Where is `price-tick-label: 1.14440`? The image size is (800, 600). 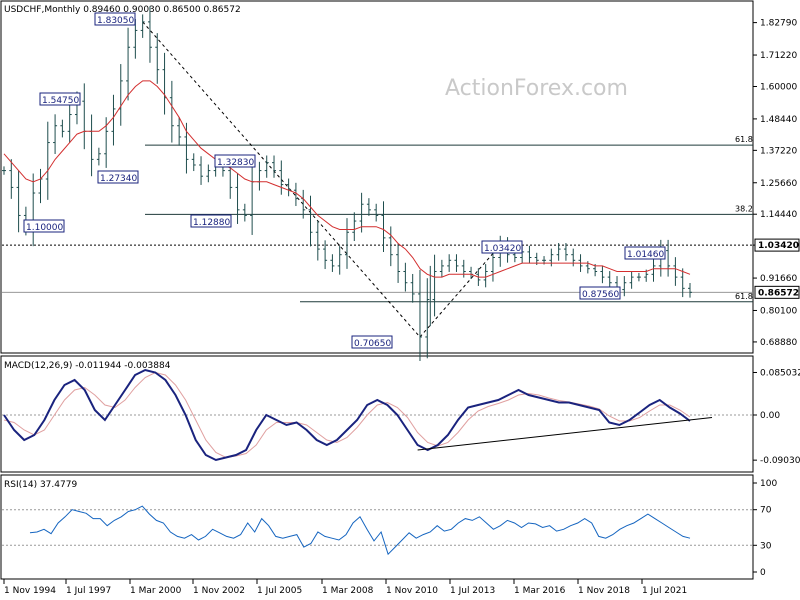
price-tick-label: 1.14440 is located at coordinates (778, 215).